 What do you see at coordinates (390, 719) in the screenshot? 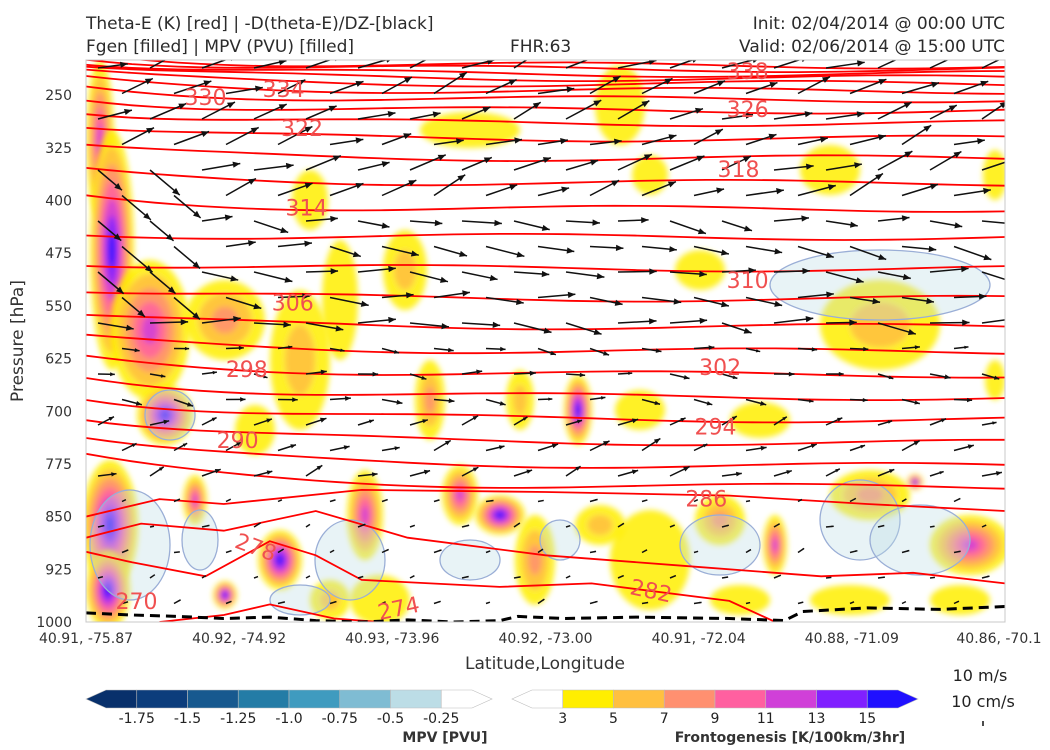
I see `mpv-colorbar-tick-label: -0.5` at bounding box center [390, 719].